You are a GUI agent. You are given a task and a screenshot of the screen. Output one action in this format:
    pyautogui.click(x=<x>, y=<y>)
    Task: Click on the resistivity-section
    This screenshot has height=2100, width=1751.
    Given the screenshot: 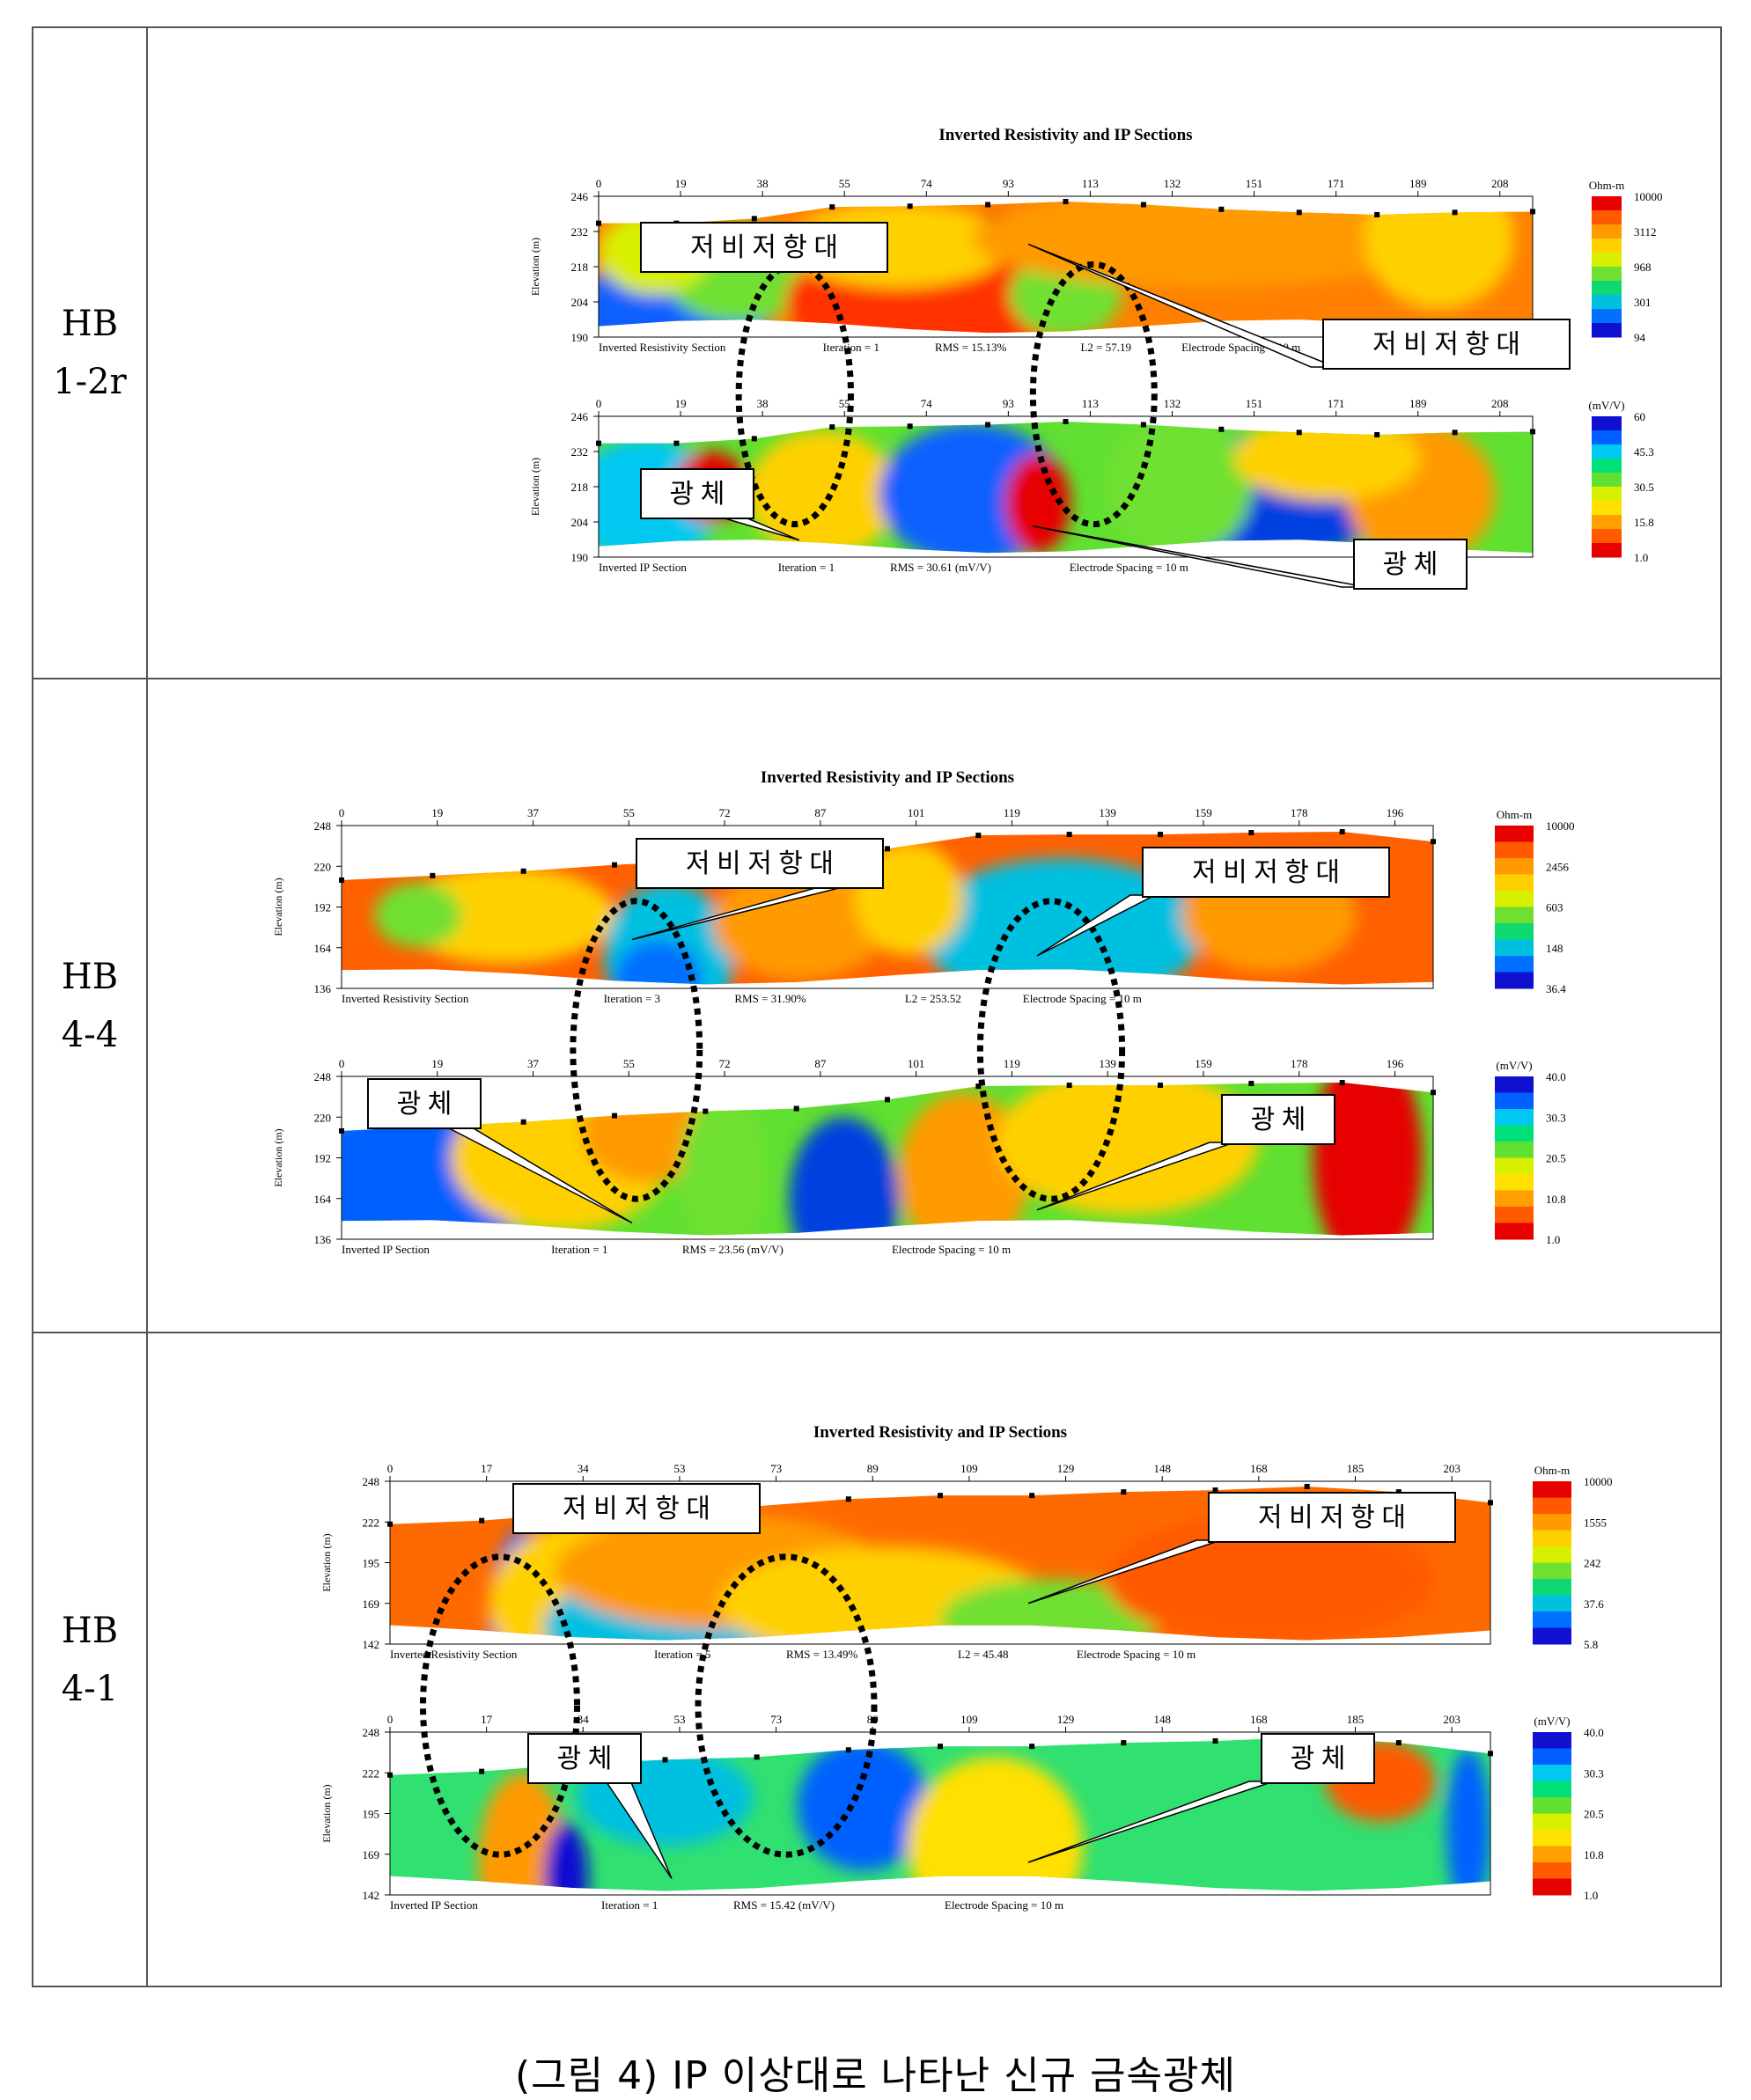 What is the action you would take?
    pyautogui.click(x=1066, y=268)
    